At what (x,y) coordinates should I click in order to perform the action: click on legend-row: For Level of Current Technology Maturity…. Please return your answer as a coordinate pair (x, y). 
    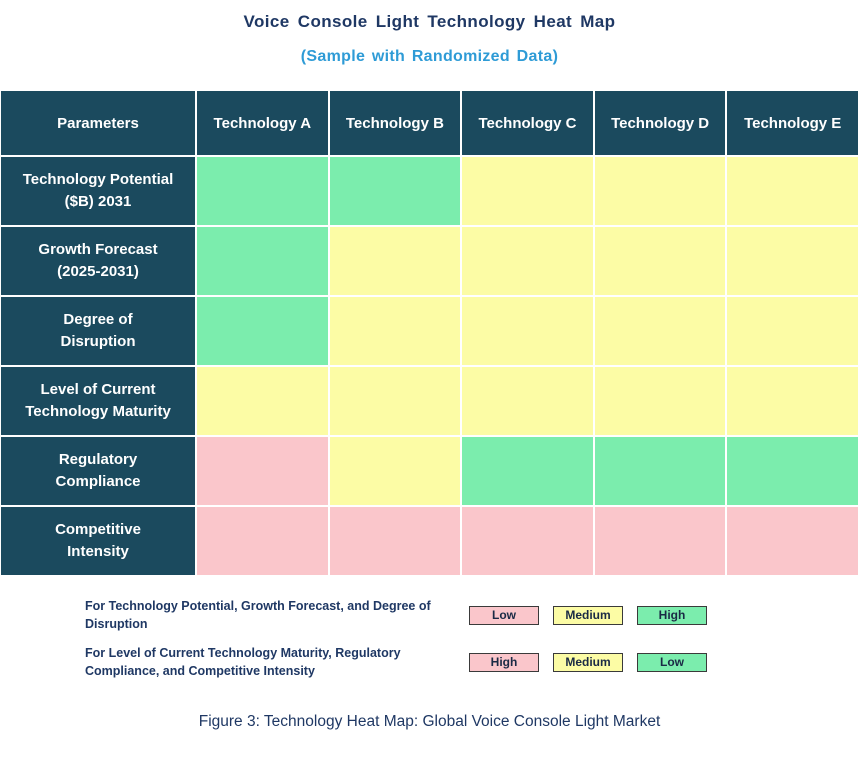
    Looking at the image, I should click on (472, 662).